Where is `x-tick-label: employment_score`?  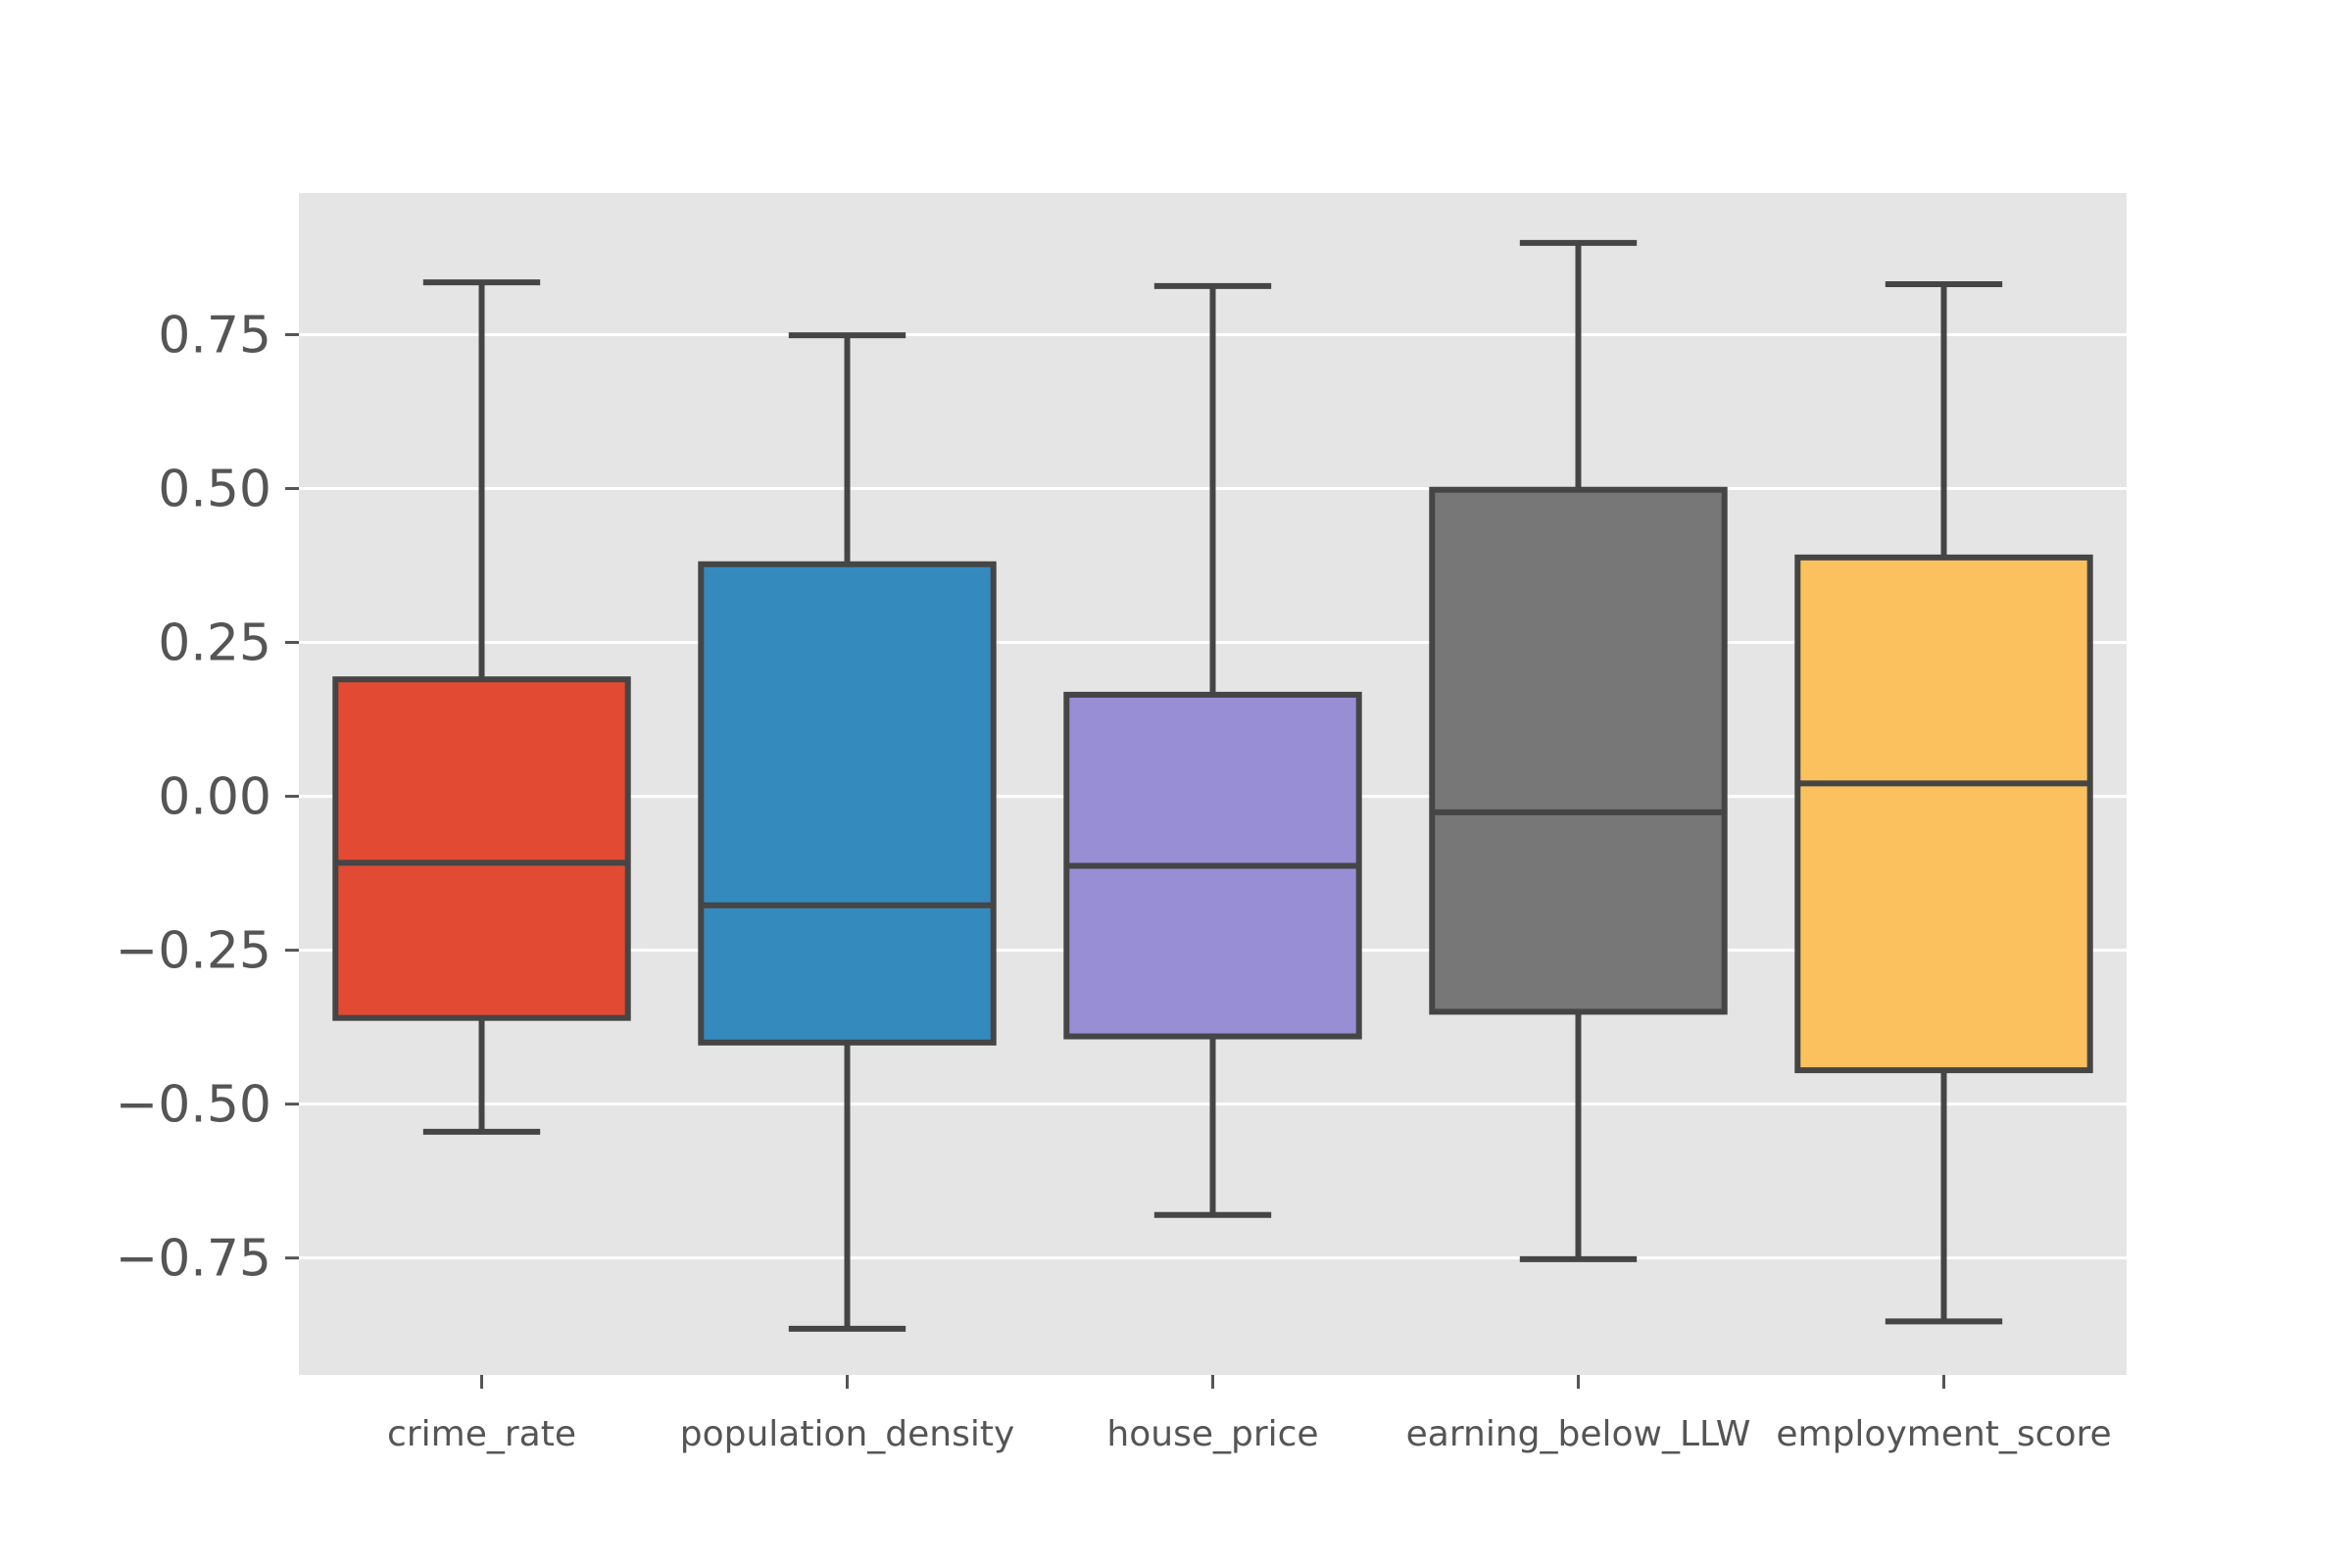
x-tick-label: employment_score is located at coordinates (1943, 1434).